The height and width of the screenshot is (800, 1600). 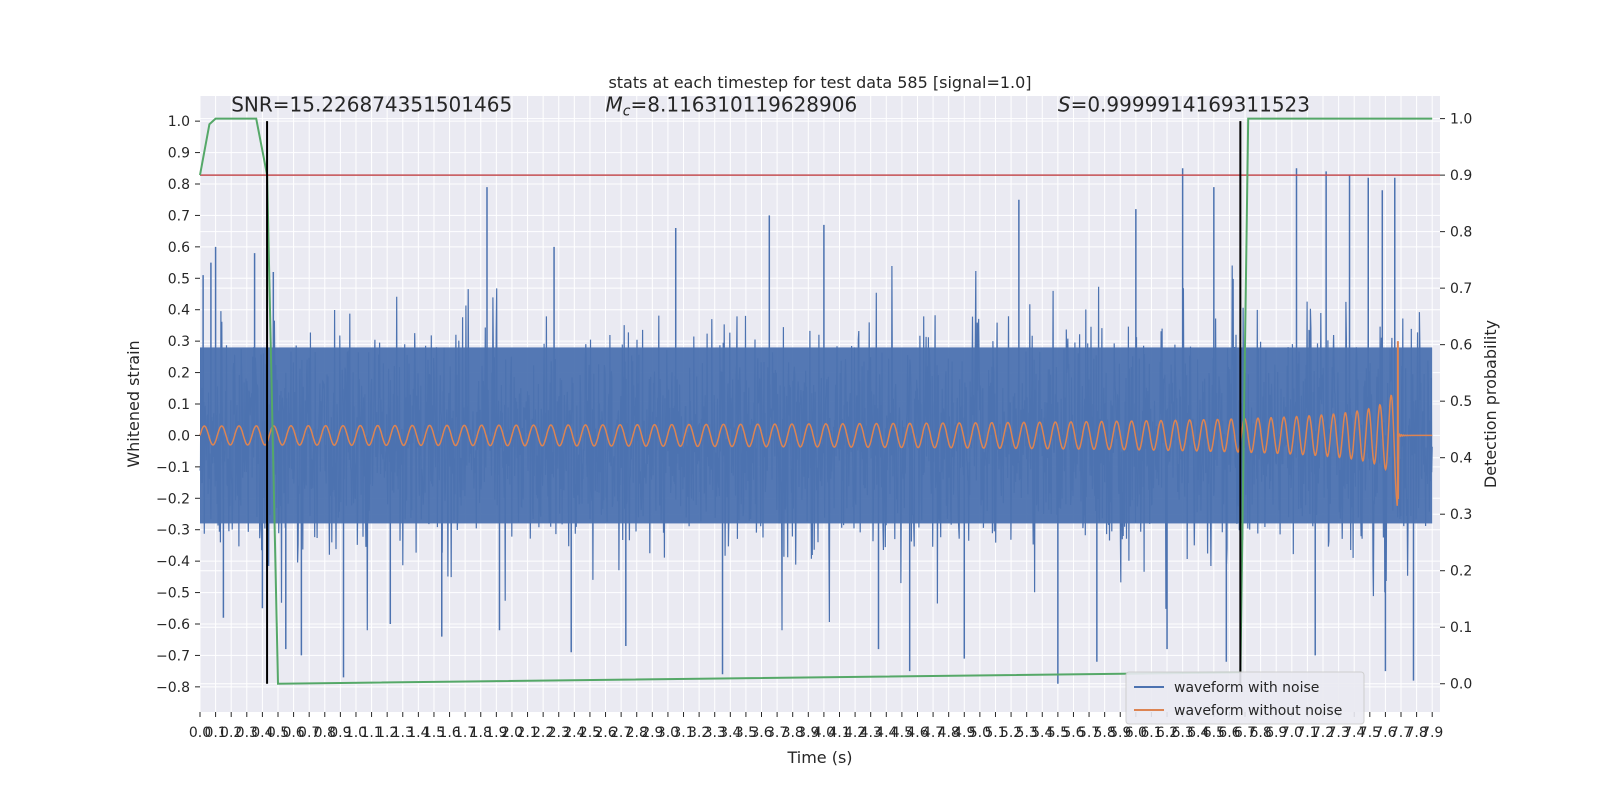 I want to click on x-tick-label-17: 1.7, so click(x=465, y=733).